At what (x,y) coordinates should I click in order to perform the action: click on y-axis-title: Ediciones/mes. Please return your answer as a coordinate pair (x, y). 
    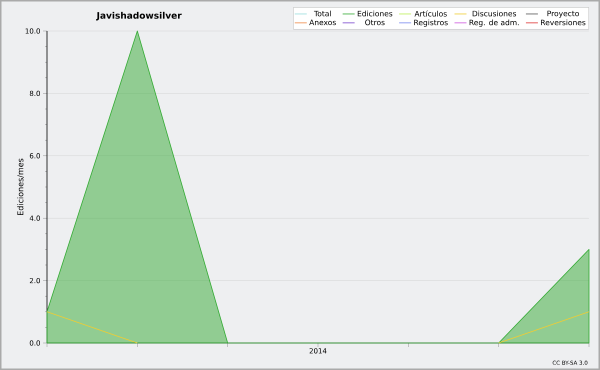
    Looking at the image, I should click on (20, 187).